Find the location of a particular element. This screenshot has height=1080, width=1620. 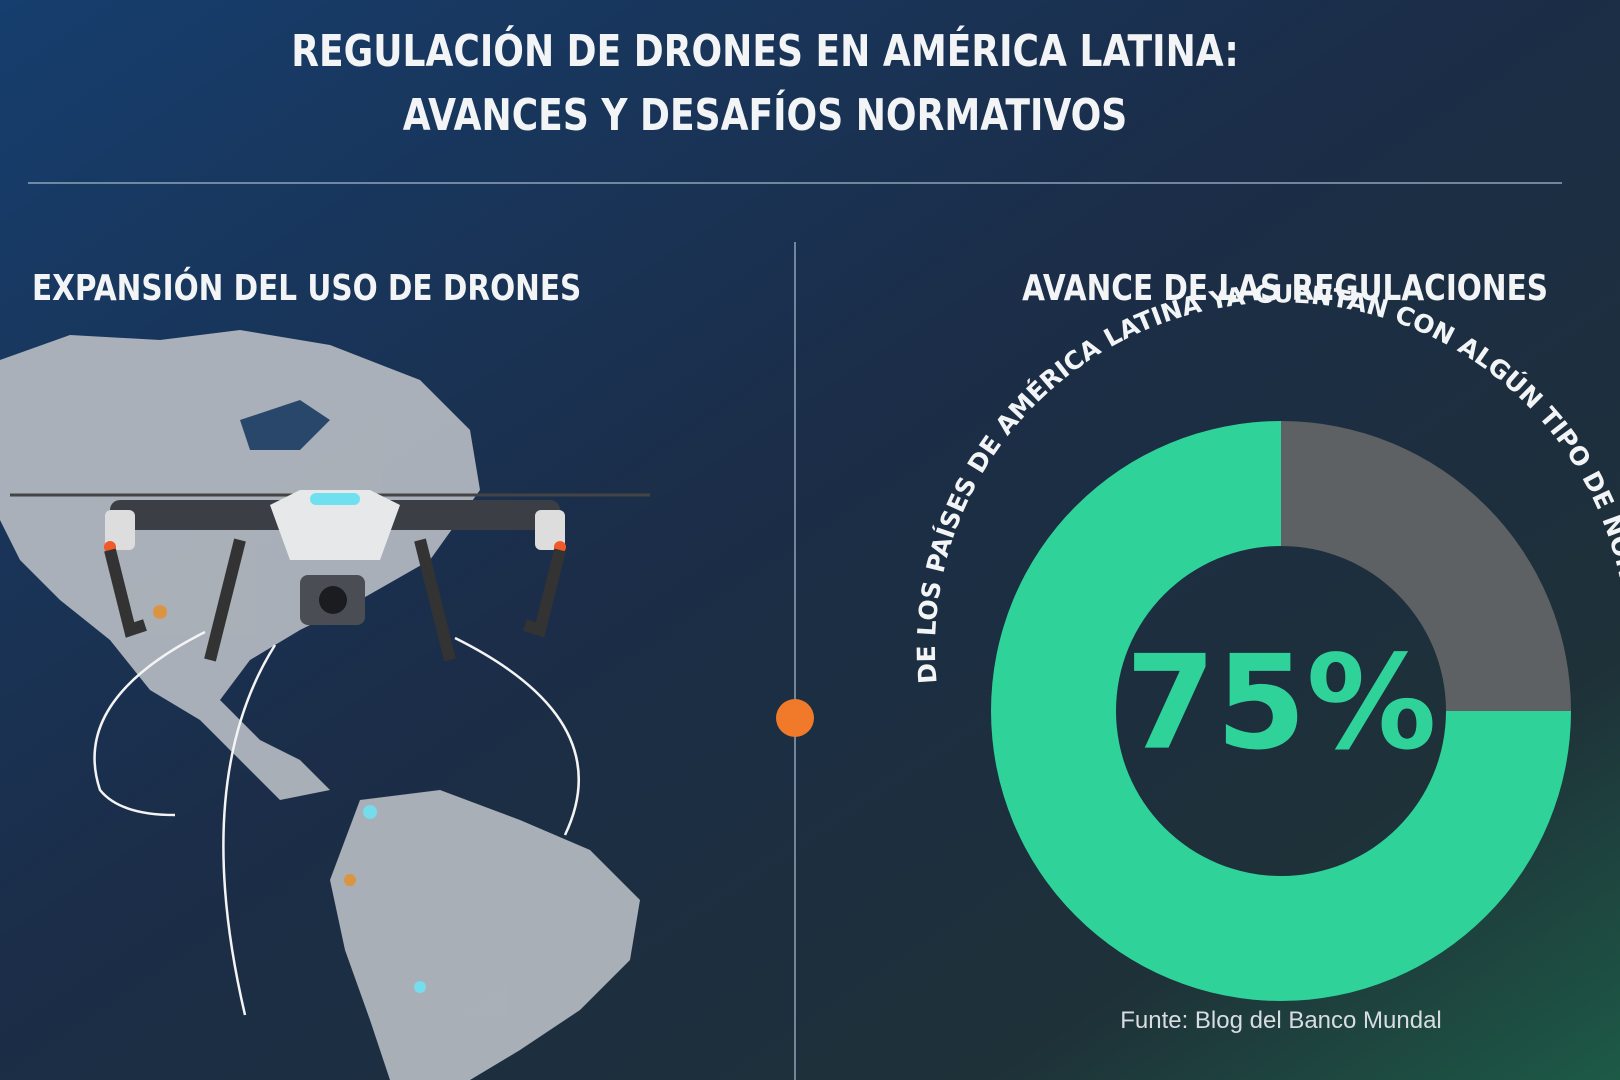

arrows is located at coordinates (336, 823).